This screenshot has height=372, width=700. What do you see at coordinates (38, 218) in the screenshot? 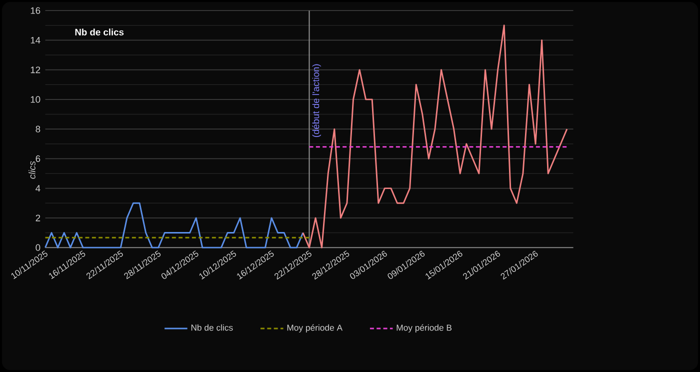
I see `y-tick-label: 2` at bounding box center [38, 218].